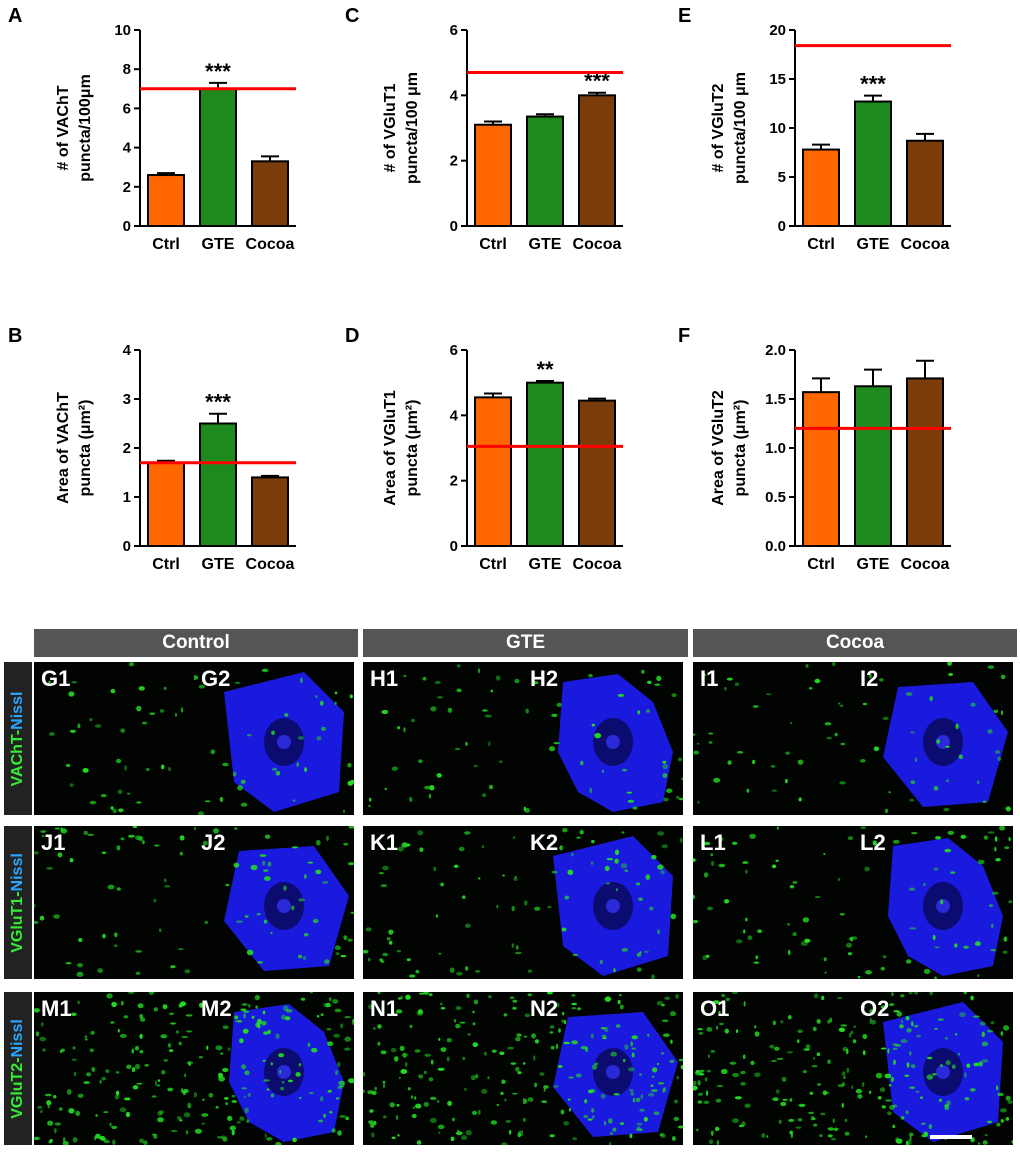 This screenshot has width=1020, height=1158. Describe the element at coordinates (544, 1008) in the screenshot. I see `micrograph-label: N2` at that location.